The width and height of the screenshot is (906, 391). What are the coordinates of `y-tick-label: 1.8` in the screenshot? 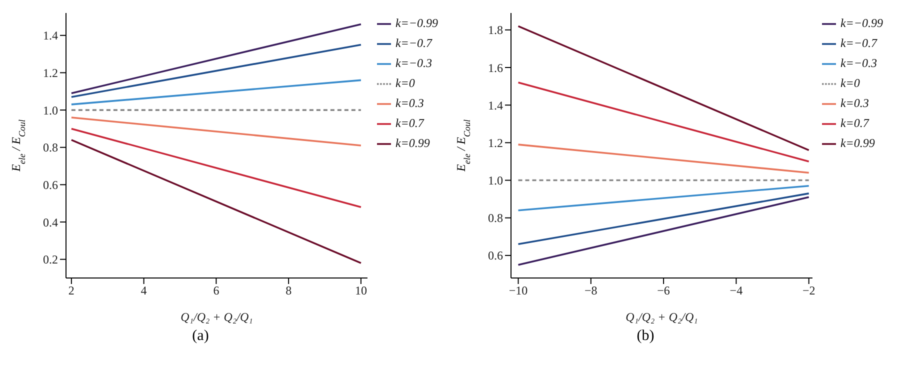 It's located at (495, 30).